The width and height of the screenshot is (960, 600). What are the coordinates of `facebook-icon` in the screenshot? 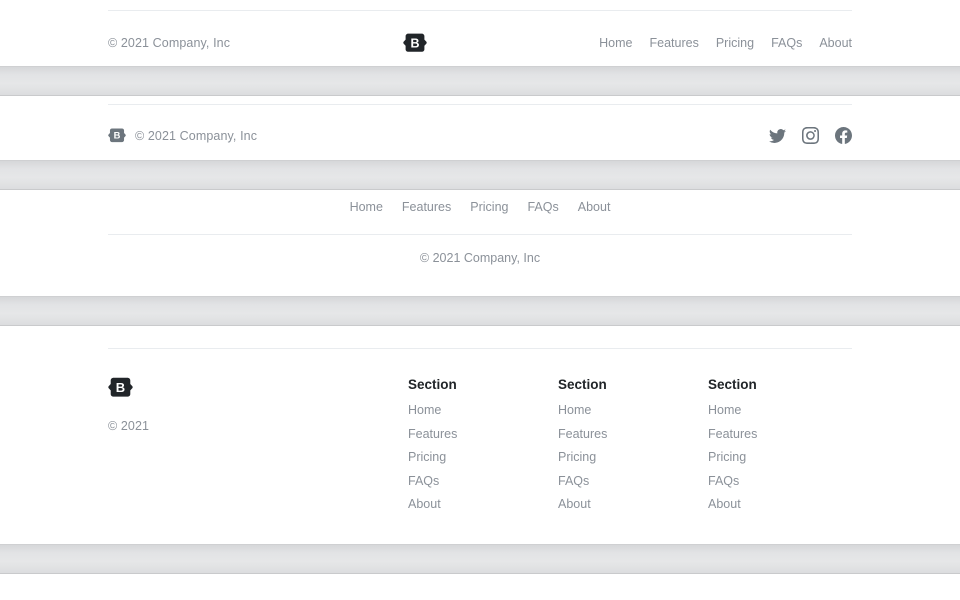 It's located at (843, 135).